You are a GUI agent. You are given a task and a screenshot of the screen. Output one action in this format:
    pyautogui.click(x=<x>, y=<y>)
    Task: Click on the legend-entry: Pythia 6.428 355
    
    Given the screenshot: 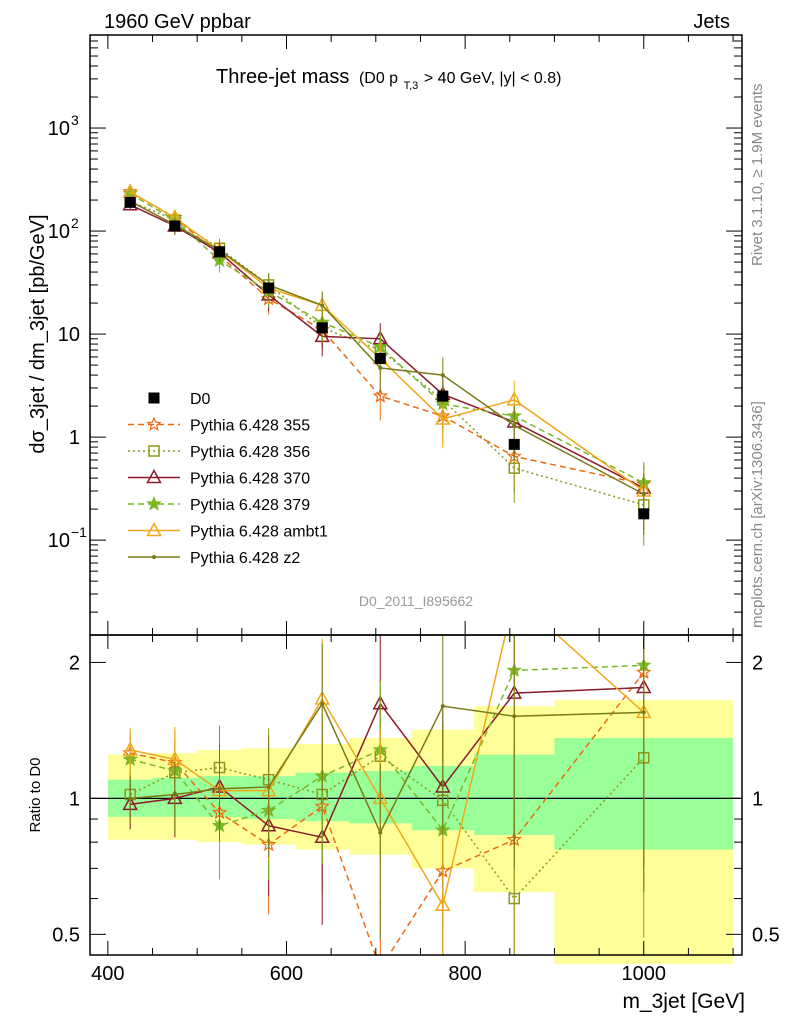 What is the action you would take?
    pyautogui.click(x=219, y=425)
    